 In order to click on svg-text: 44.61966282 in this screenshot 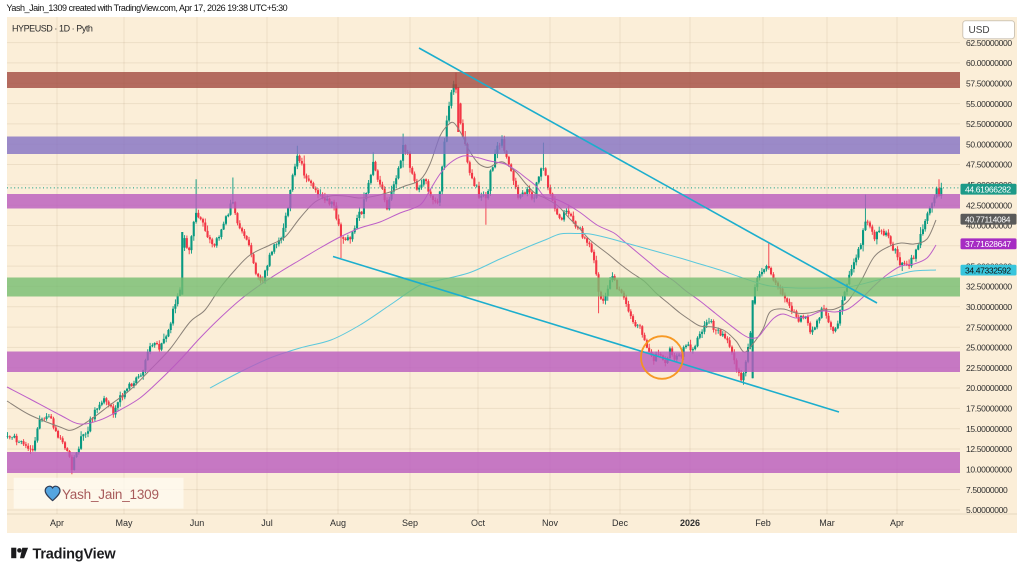, I will do `click(988, 190)`.